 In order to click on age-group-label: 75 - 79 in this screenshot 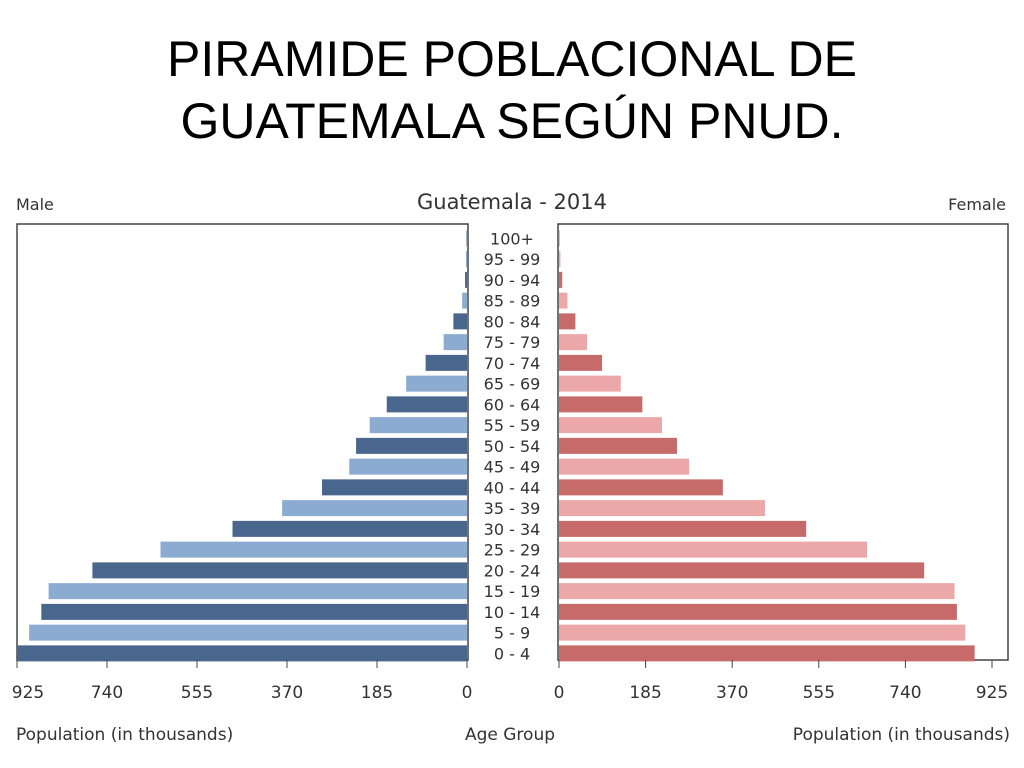, I will do `click(512, 342)`.